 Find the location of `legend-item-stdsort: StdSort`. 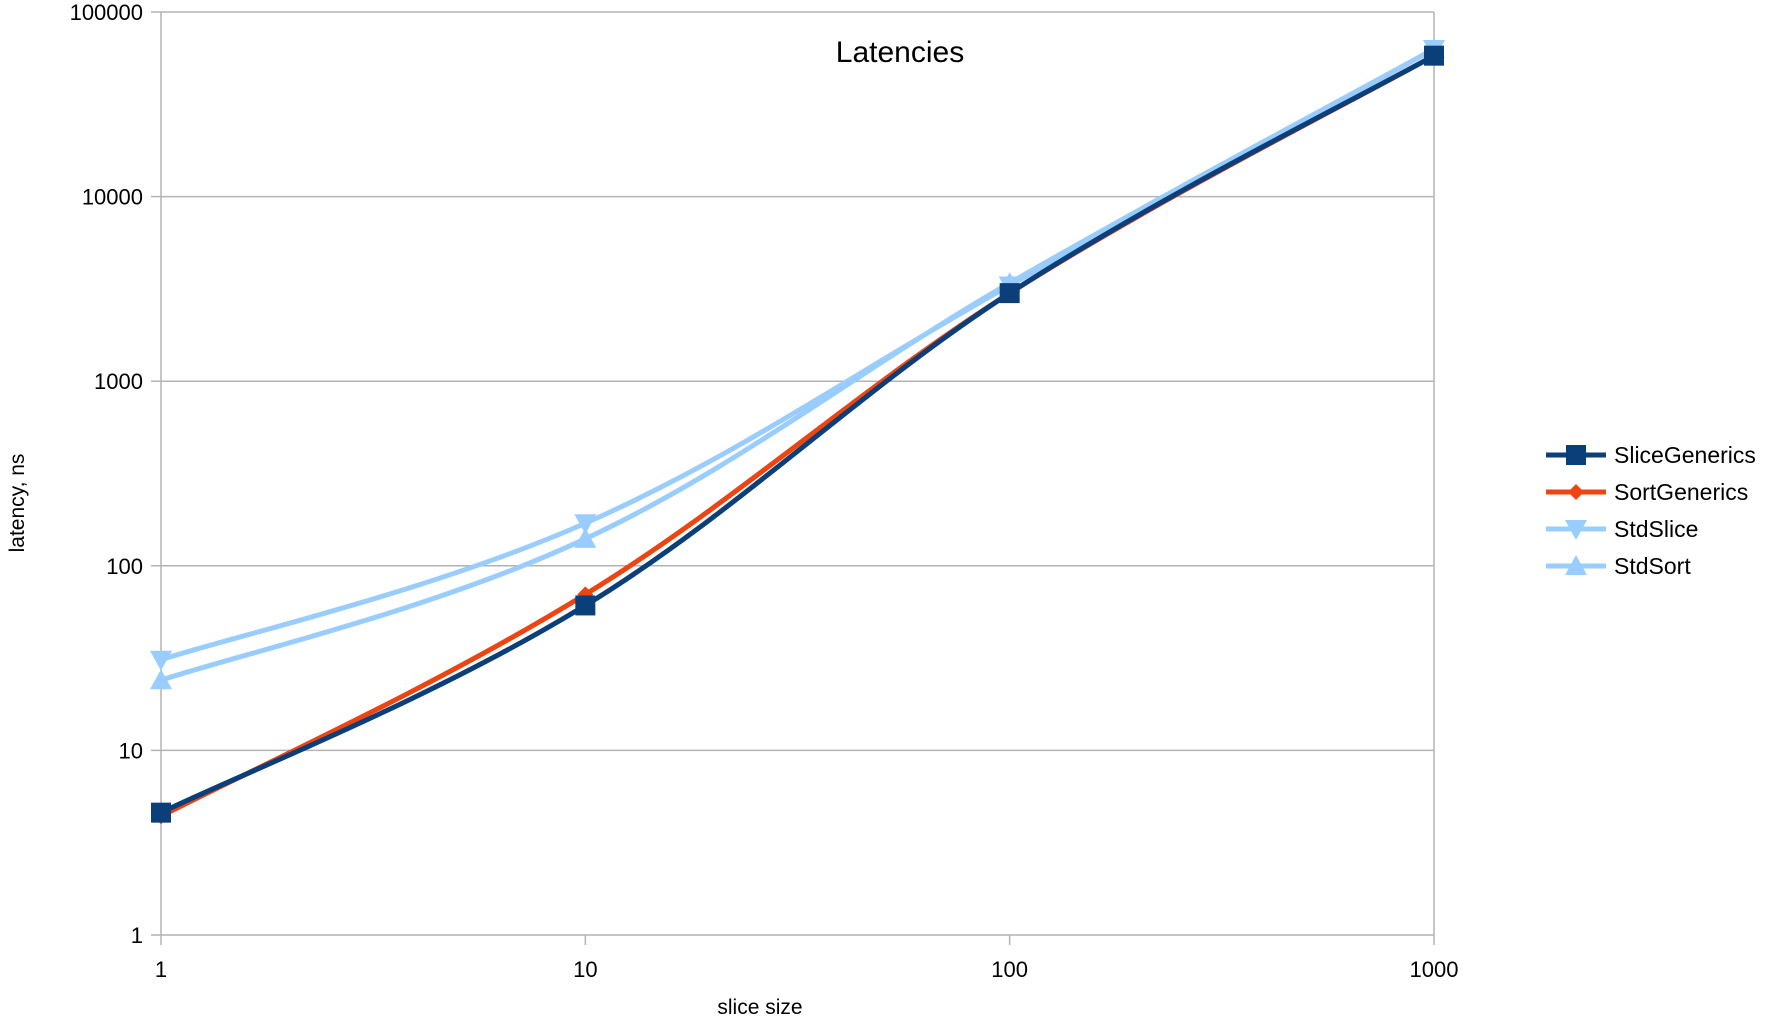

legend-item-stdsort: StdSort is located at coordinates (1618, 566).